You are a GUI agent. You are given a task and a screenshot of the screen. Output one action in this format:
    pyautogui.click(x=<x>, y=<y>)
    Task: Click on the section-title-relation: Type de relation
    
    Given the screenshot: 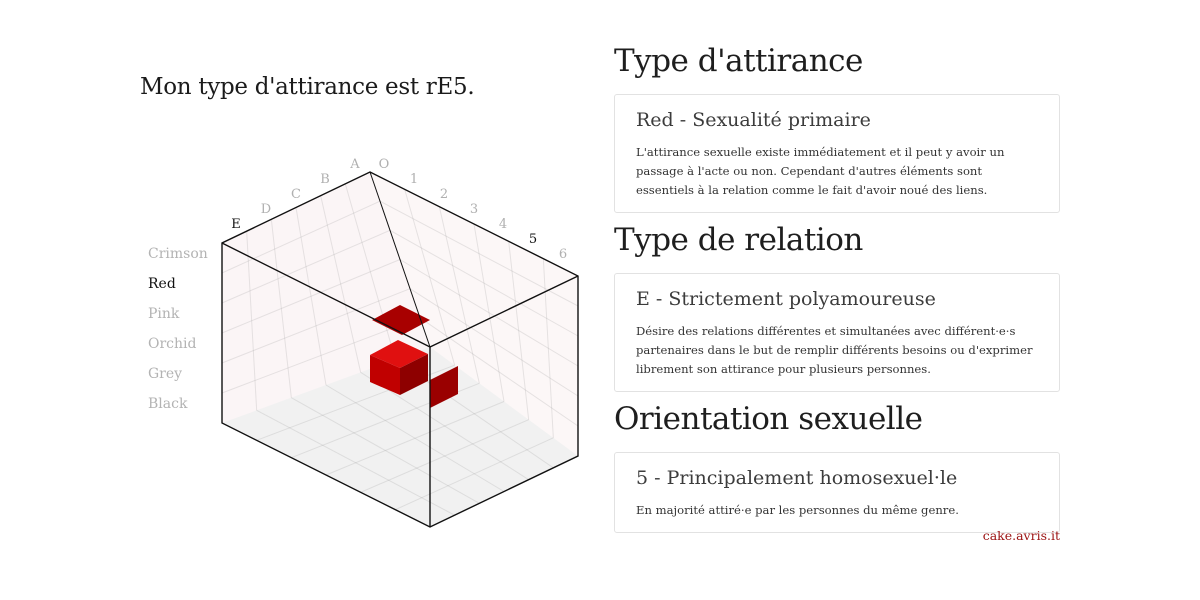 What is the action you would take?
    pyautogui.click(x=738, y=240)
    